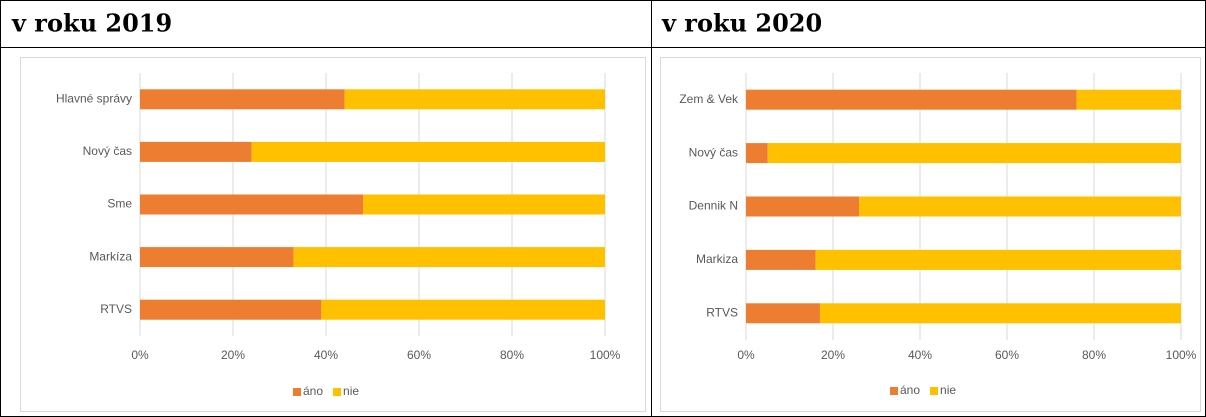  Describe the element at coordinates (741, 23) in the screenshot. I see `panel-title: v roku 2020` at that location.